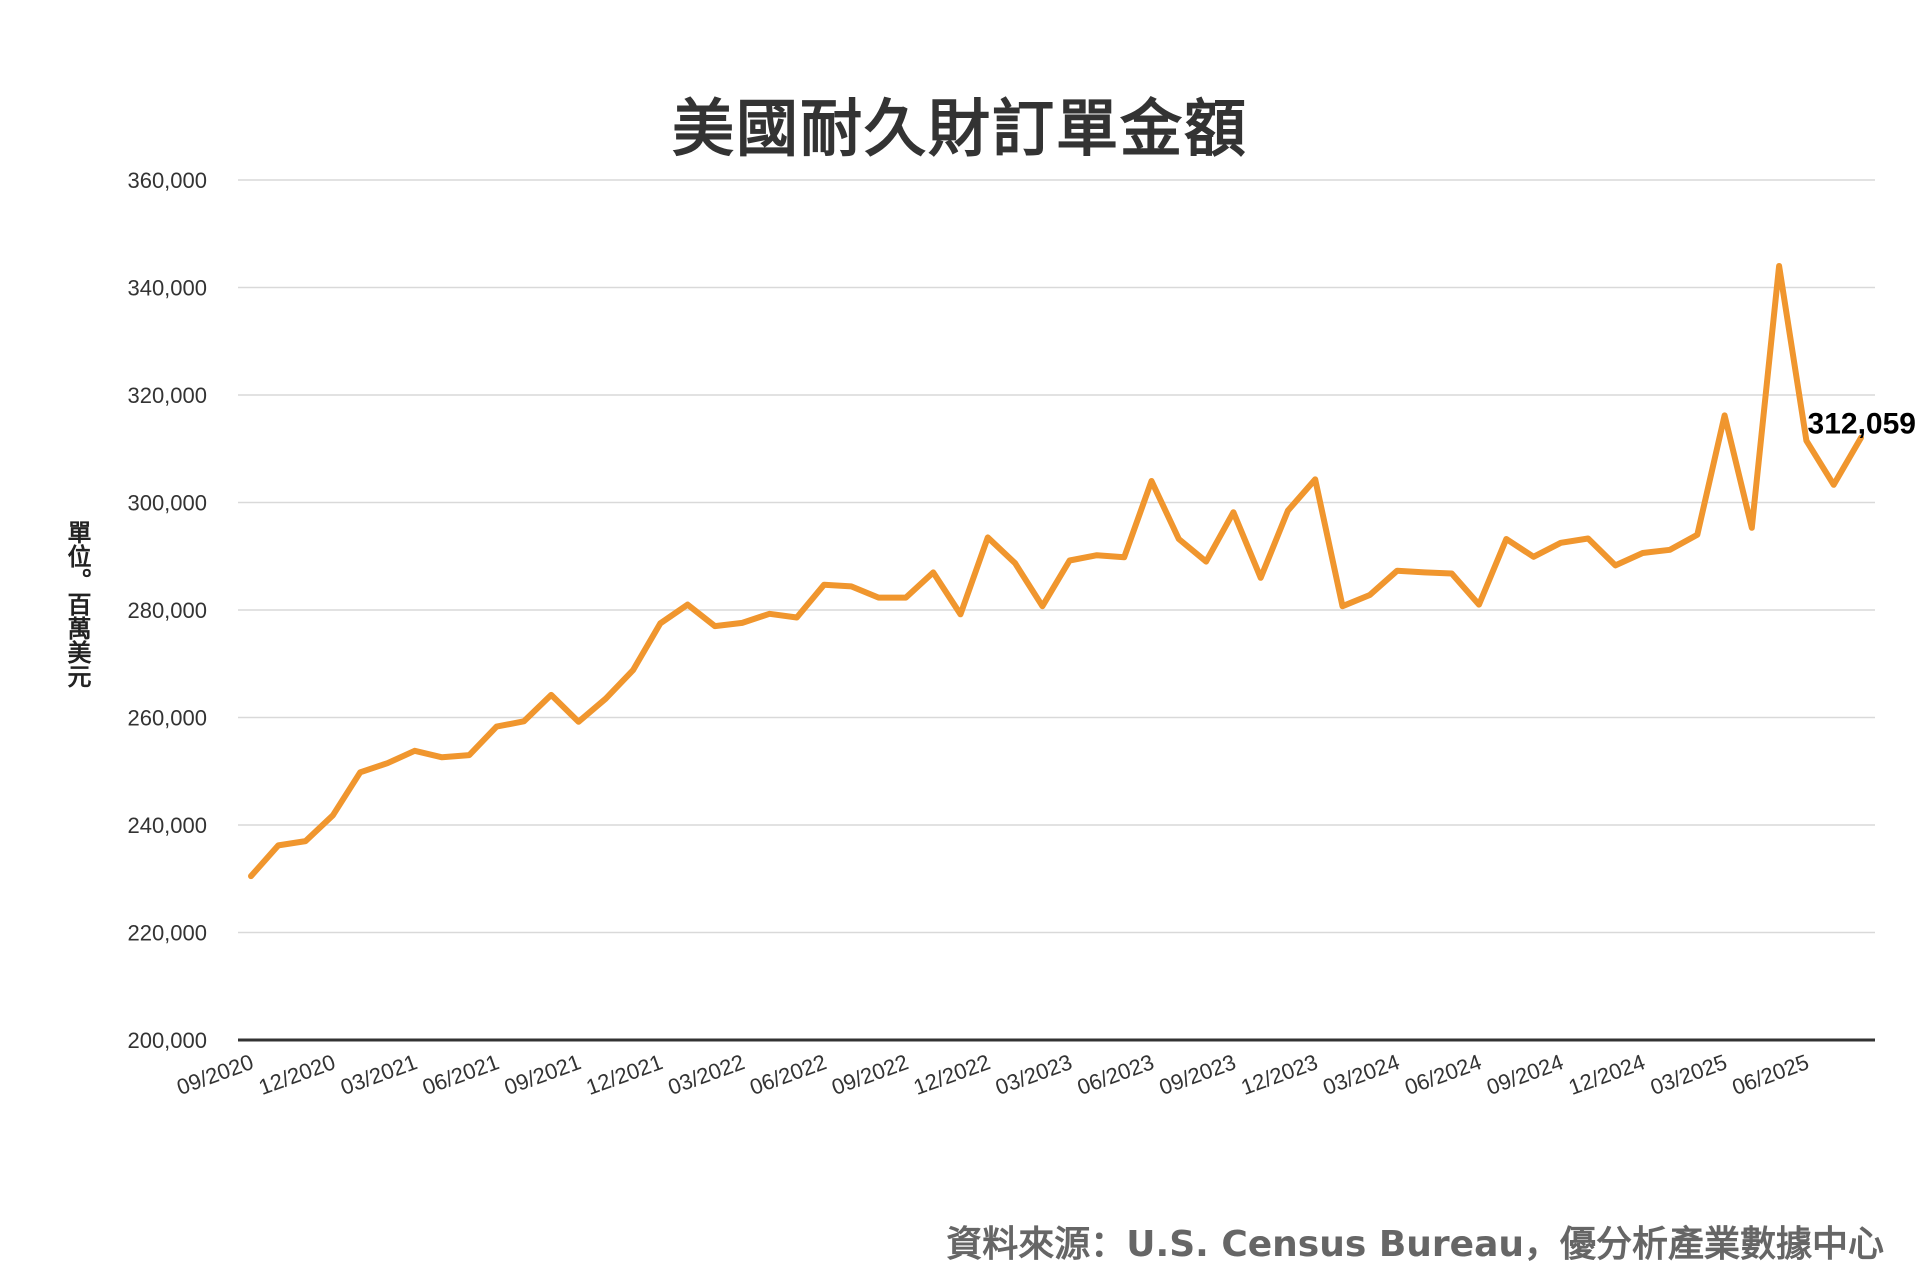  I want to click on x-tick-label: 06/2022, so click(787, 1074).